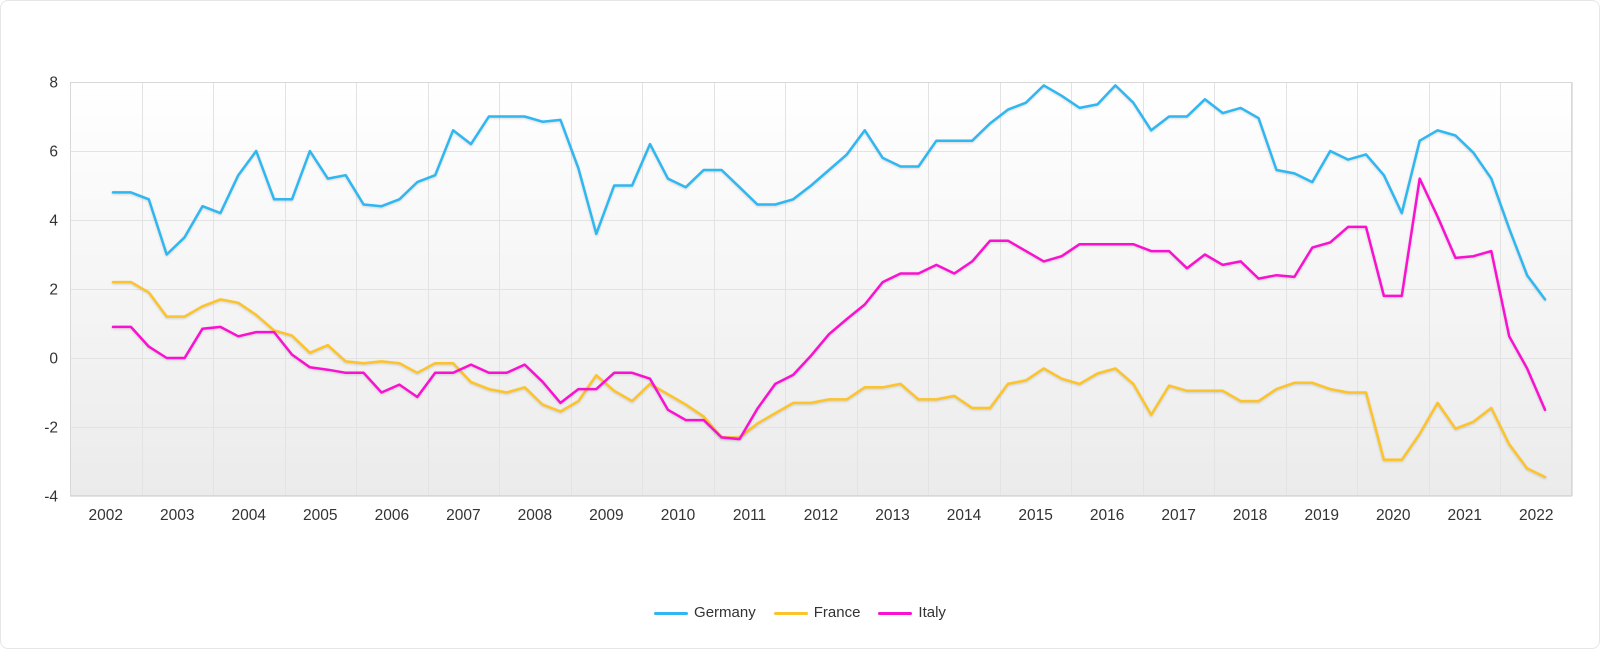  What do you see at coordinates (53, 359) in the screenshot?
I see `y-tick-label: 0` at bounding box center [53, 359].